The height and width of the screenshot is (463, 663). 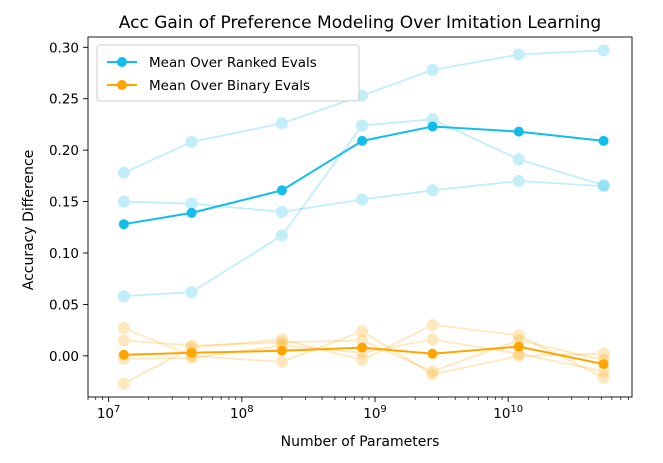 What do you see at coordinates (64, 203) in the screenshot?
I see `y-tick-label: 0.15` at bounding box center [64, 203].